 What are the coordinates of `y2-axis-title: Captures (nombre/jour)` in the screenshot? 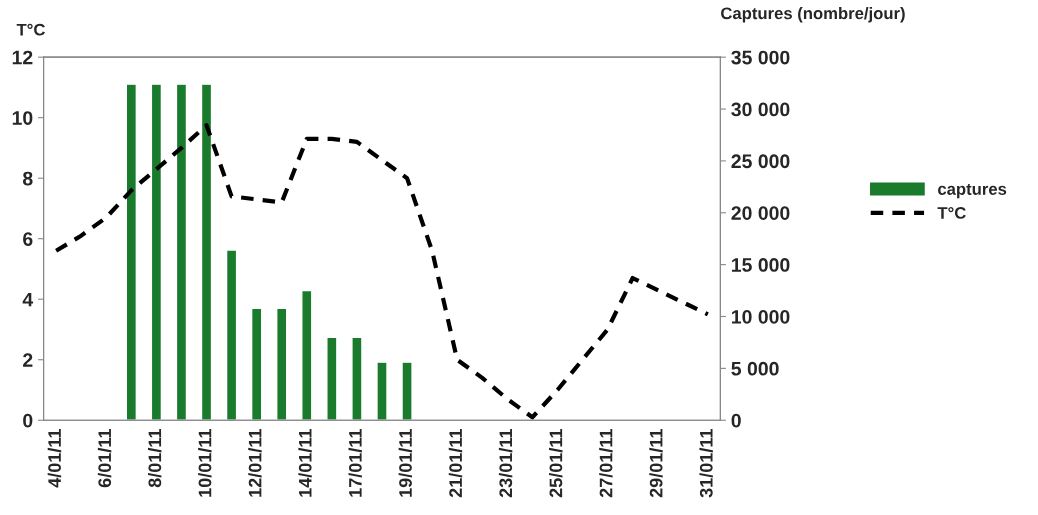 It's located at (813, 14).